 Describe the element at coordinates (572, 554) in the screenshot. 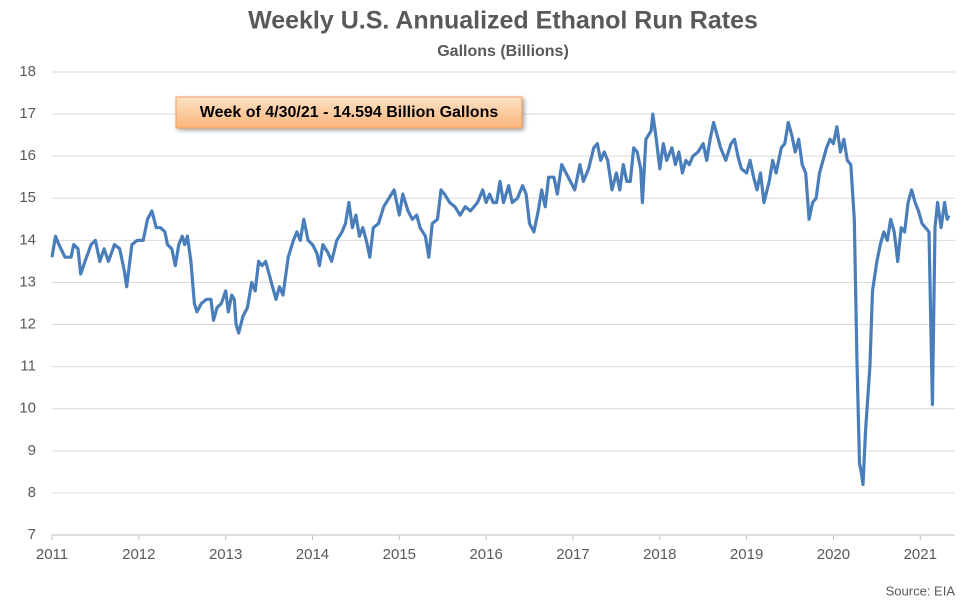

I see `x-tick-label: 2017` at that location.